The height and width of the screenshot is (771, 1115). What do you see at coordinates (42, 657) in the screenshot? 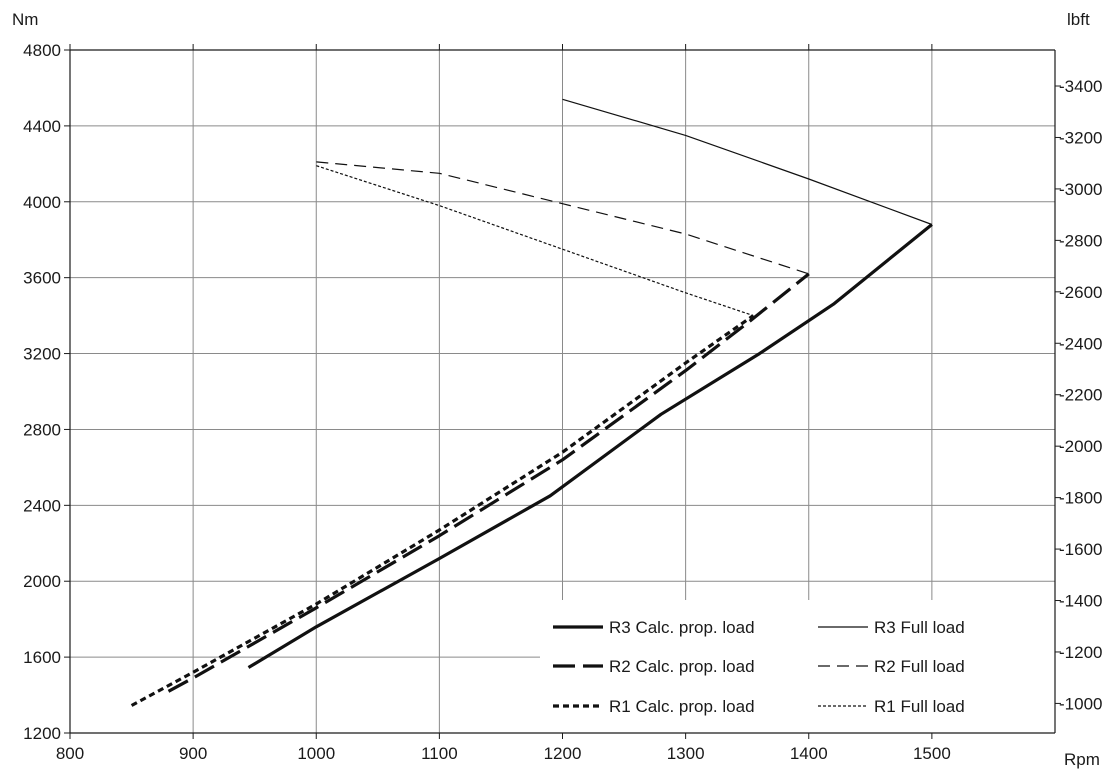
I see `left-y-tick-label-1600: 1600` at bounding box center [42, 657].